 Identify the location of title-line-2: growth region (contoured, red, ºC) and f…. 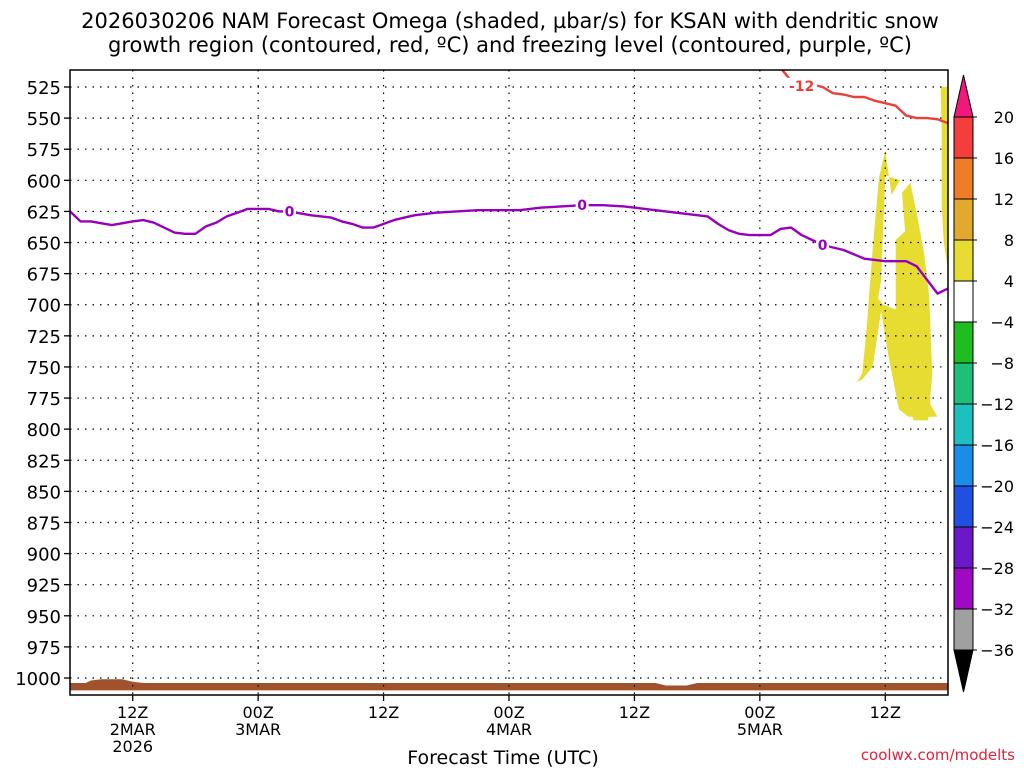
(510, 45).